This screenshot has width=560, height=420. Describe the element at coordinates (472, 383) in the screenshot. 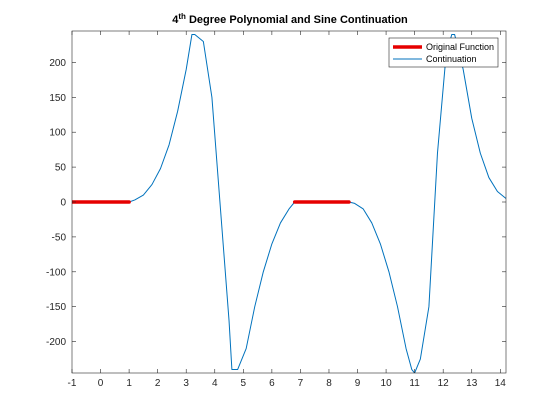

I see `x-tick-label: 13` at that location.